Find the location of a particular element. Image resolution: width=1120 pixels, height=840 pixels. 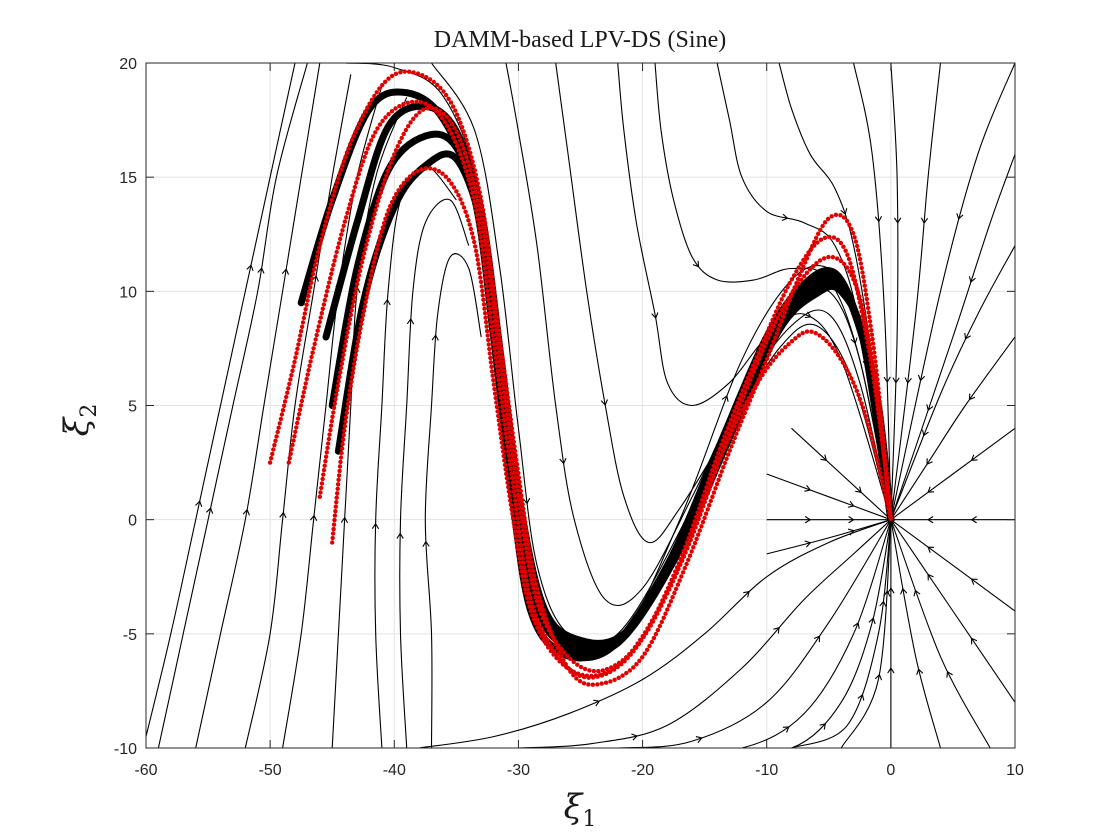

x-axis-label: ξ1 is located at coordinates (580, 809).